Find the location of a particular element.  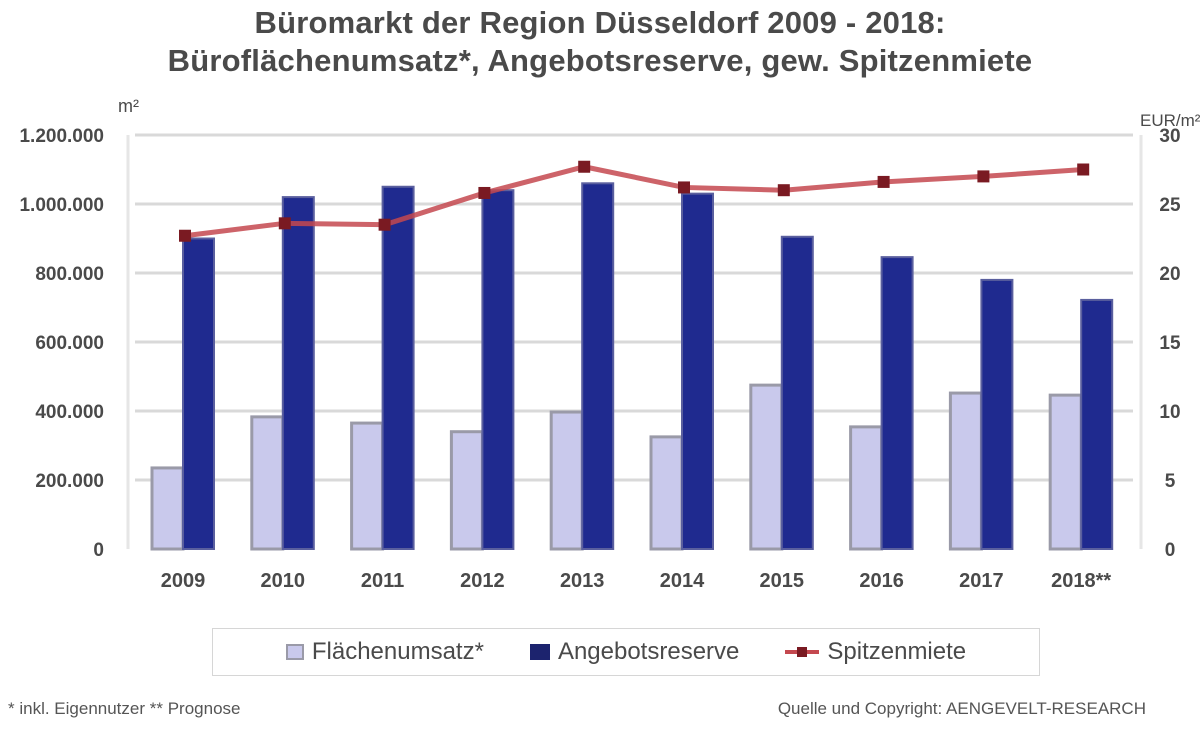

spitzenmiete-polyline is located at coordinates (634, 201).